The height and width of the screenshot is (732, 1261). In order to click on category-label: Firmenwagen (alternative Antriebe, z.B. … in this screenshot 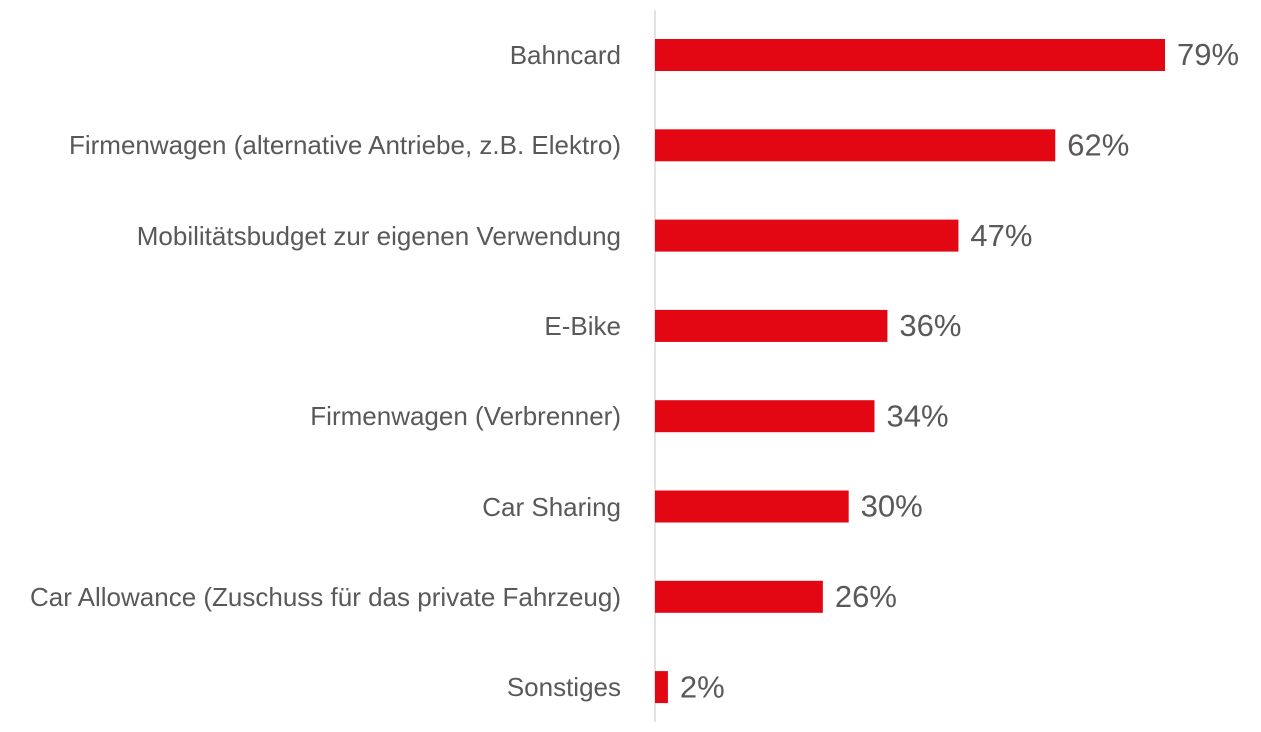, I will do `click(344, 145)`.